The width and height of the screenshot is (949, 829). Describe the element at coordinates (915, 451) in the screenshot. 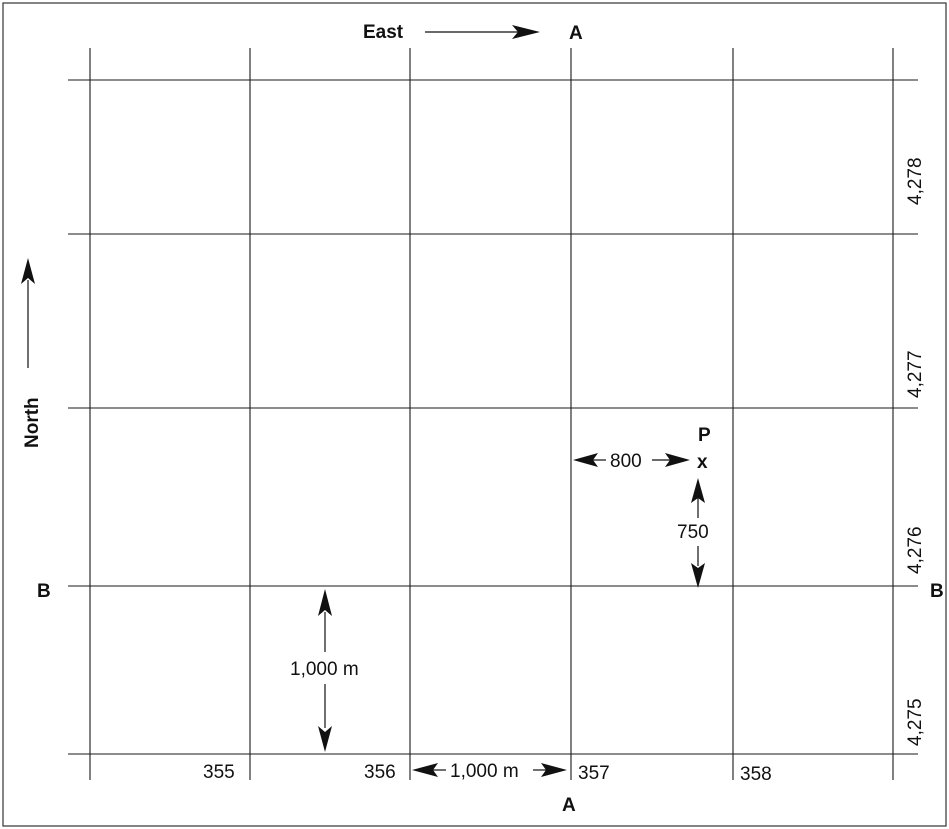

I see `northing-labels: 4,278 4,277 4,276 4,275` at that location.